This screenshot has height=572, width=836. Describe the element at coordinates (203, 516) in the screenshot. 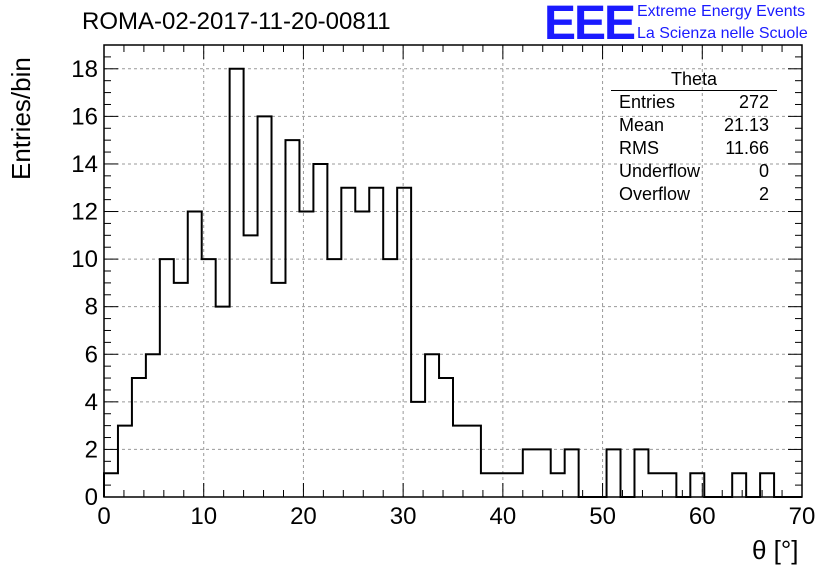

I see `x-tick-label: 10` at that location.